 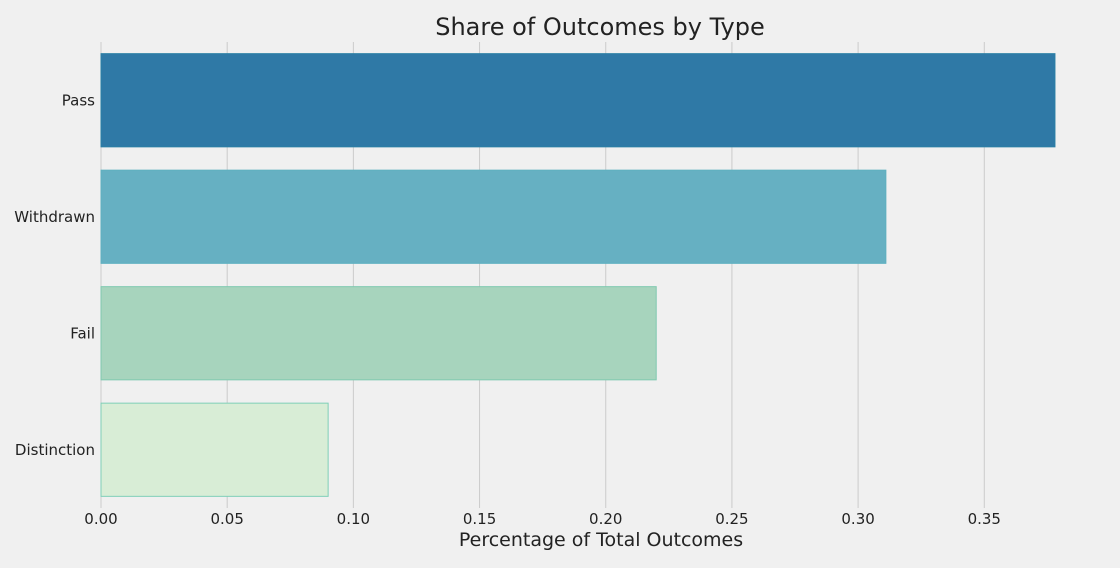 I want to click on category-labels: Pass Withdrawn Fail Distinction, so click(x=54, y=275).